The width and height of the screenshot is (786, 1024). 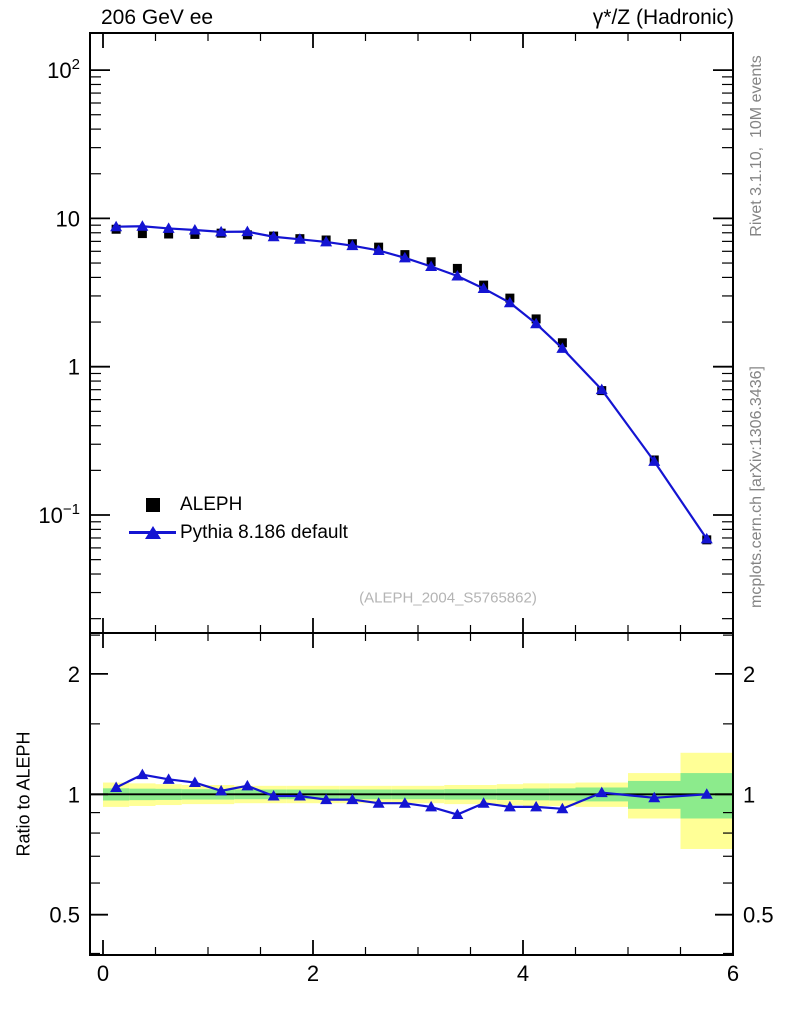 I want to click on mcplots-arxiv-label: mcplots.cern.ch [arXiv:1306.3436], so click(x=756, y=487).